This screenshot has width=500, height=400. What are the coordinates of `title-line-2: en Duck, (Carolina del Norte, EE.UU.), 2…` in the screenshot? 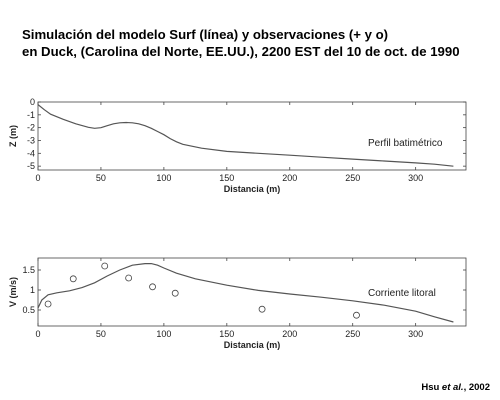 It's located at (241, 51).